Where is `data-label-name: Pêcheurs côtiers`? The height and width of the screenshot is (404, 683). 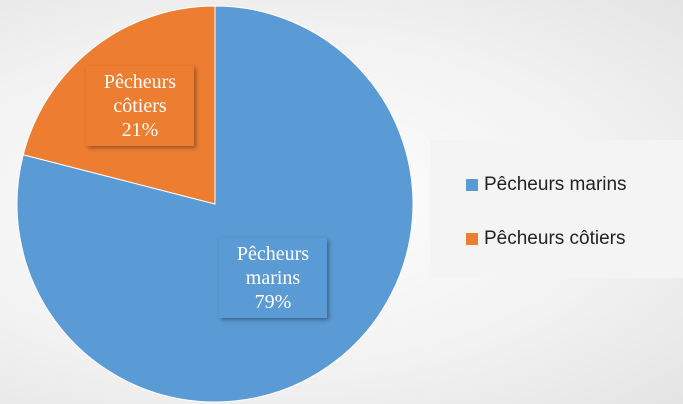 data-label-name: Pêcheurs côtiers is located at coordinates (140, 94).